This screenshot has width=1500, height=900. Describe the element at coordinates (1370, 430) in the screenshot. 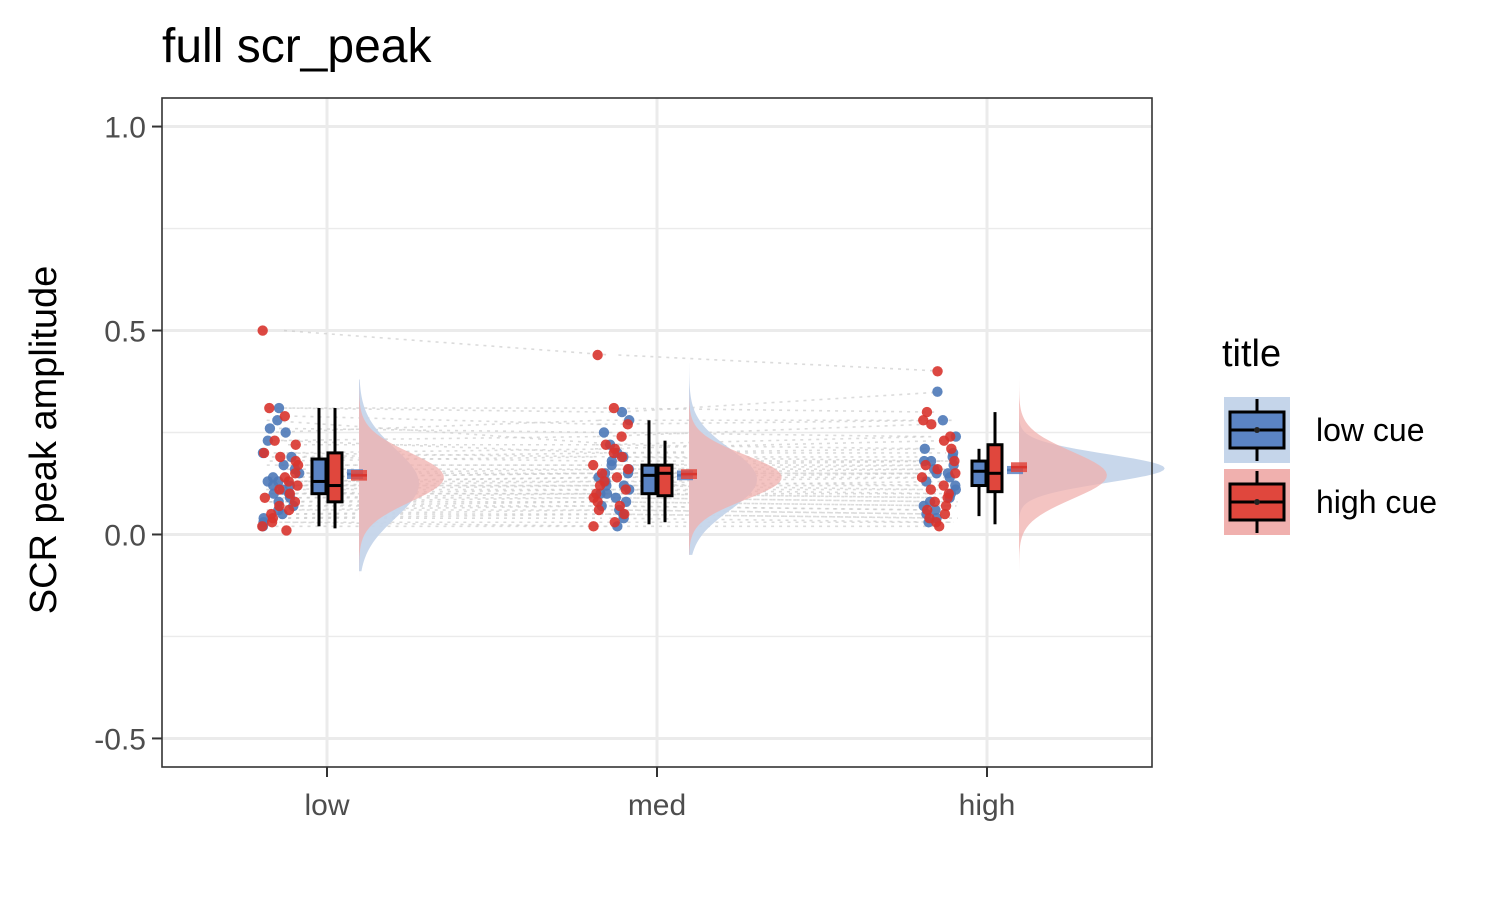

I see `legend-label: low cue` at that location.